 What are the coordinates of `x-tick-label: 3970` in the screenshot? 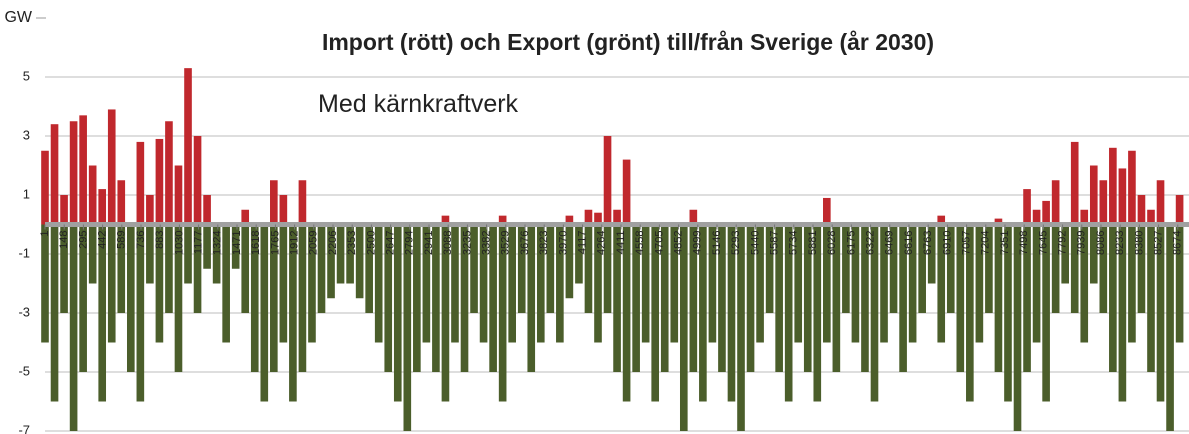 It's located at (563, 243).